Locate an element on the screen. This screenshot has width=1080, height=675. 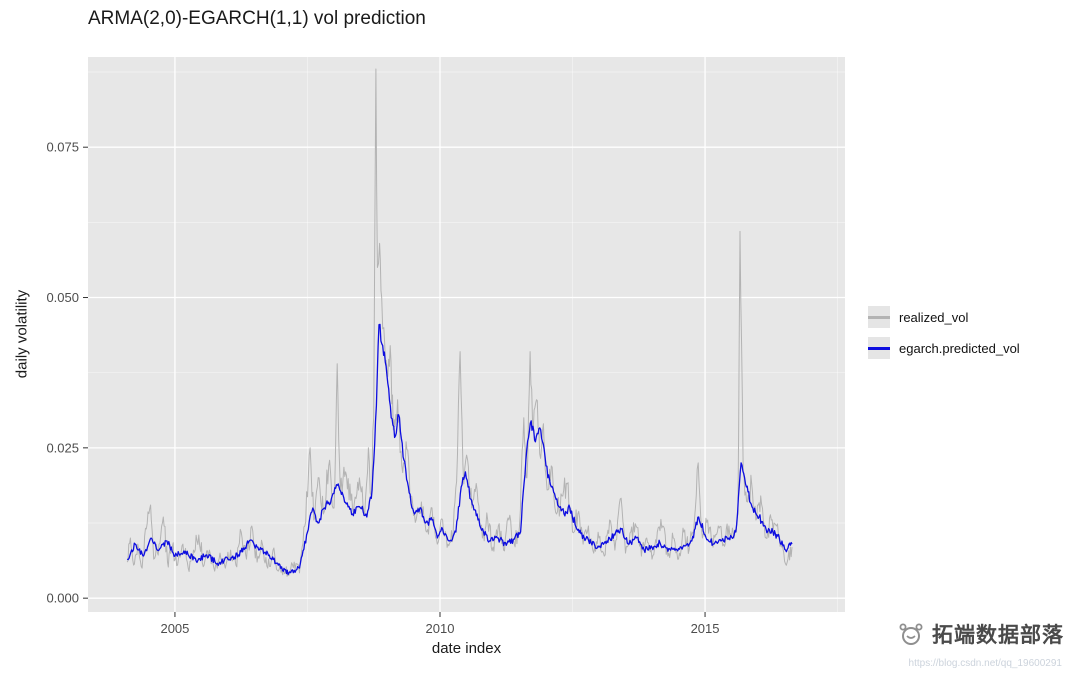
legend-key-realized-vol is located at coordinates (879, 317).